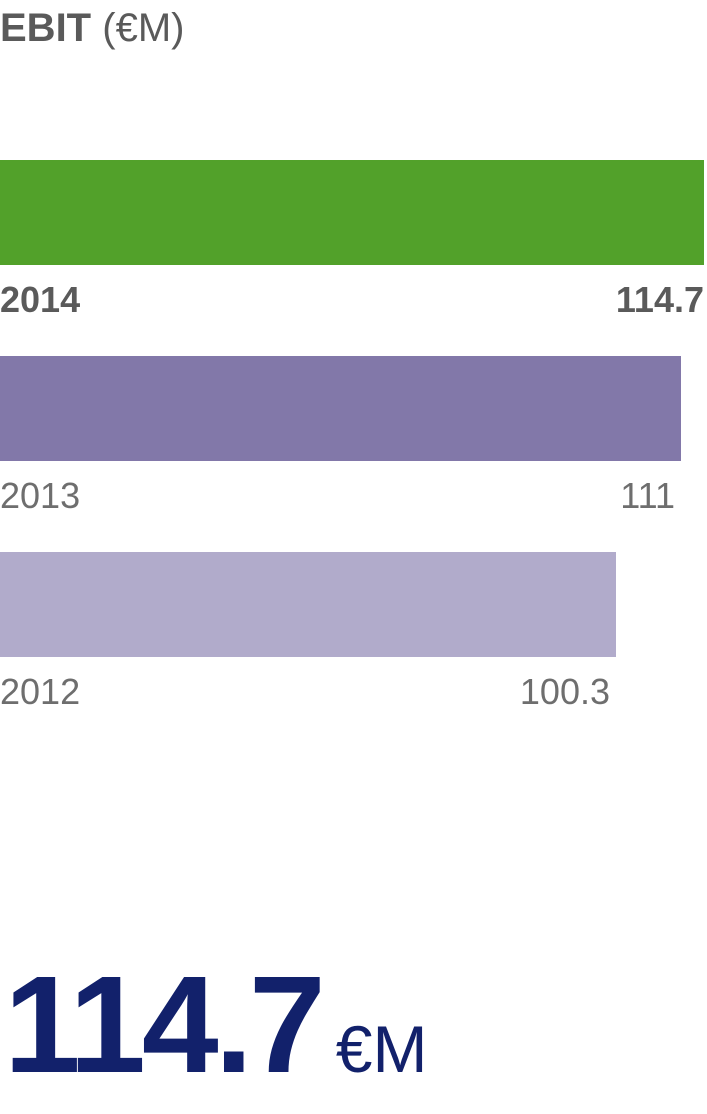 The image size is (707, 1114). What do you see at coordinates (46, 28) in the screenshot?
I see `chart-title-metric: EBIT` at bounding box center [46, 28].